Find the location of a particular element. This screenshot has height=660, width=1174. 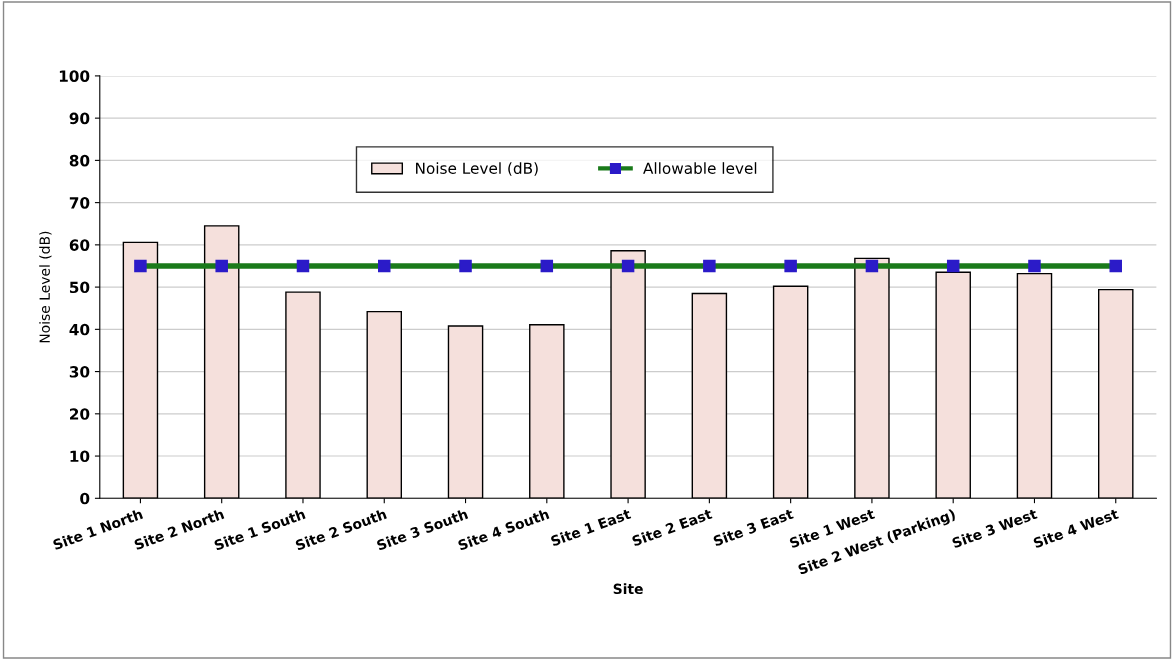

legend-label: Noise Level (dB) is located at coordinates (477, 169).